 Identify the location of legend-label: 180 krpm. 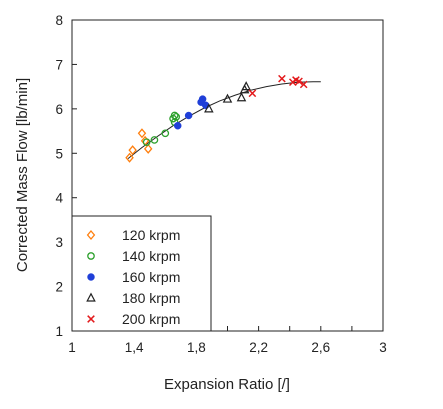
(151, 298).